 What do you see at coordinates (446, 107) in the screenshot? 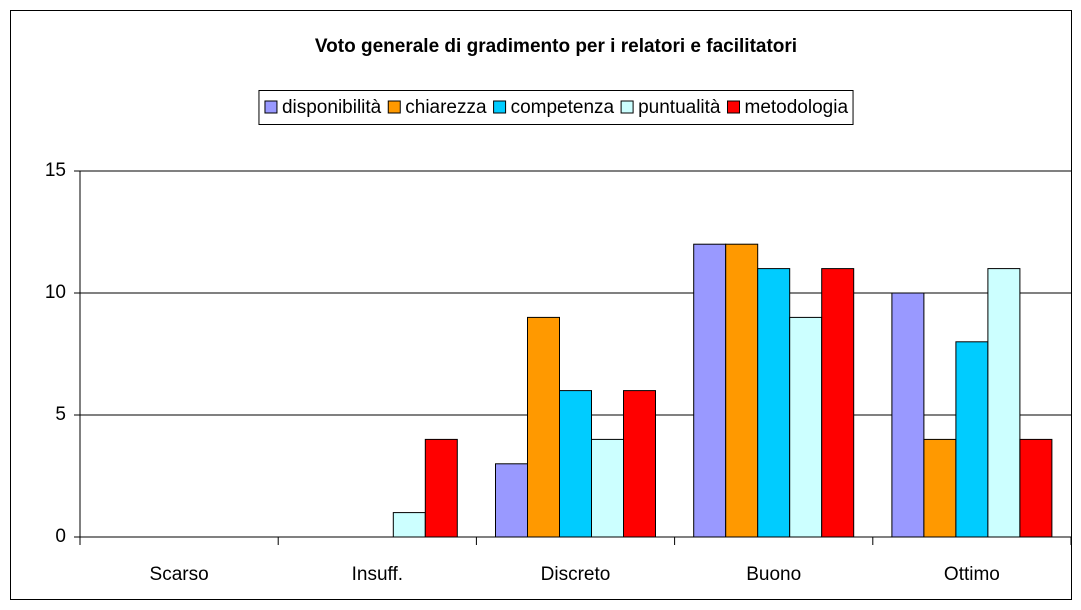
I see `legend-label: chiarezza` at bounding box center [446, 107].